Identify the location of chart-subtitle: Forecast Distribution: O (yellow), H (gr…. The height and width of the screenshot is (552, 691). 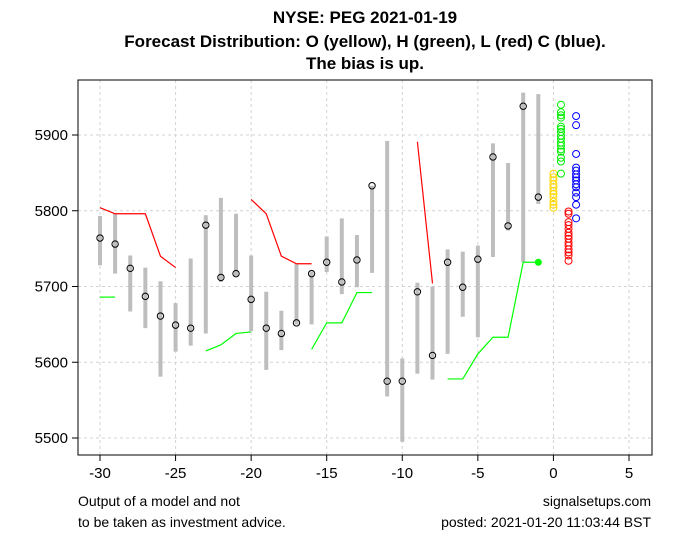
(364, 41).